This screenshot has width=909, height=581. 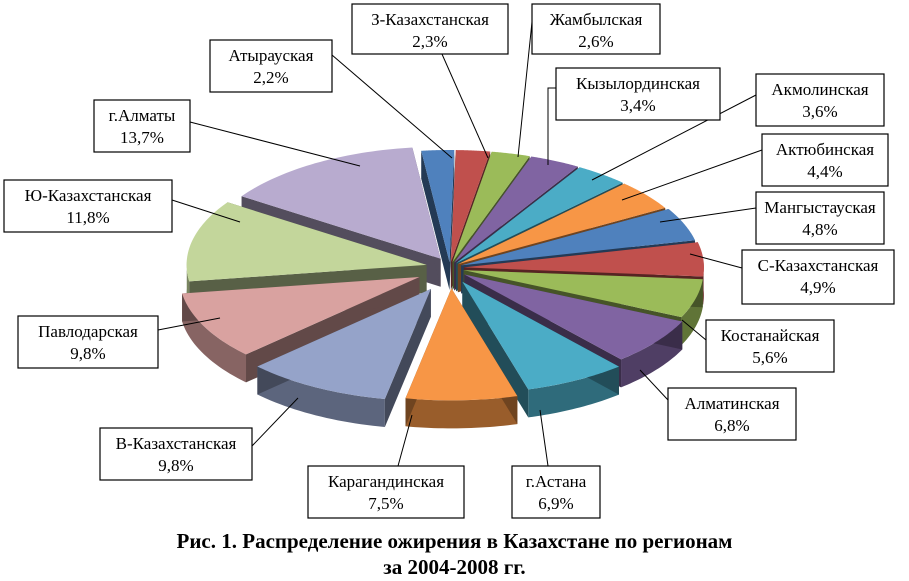 I want to click on slice-label: В-Казахстанская 9,8%, so click(x=176, y=454).